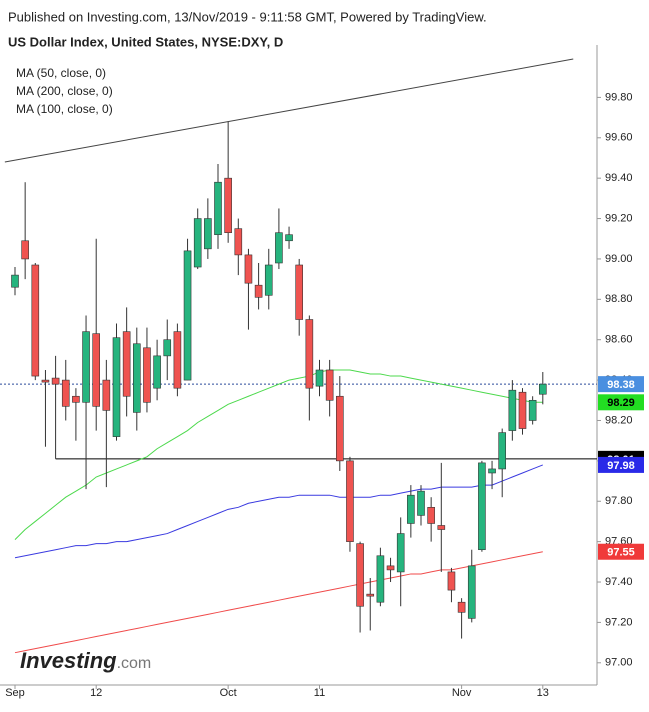 The width and height of the screenshot is (649, 712). What do you see at coordinates (68, 660) in the screenshot?
I see `logo: Investing` at bounding box center [68, 660].